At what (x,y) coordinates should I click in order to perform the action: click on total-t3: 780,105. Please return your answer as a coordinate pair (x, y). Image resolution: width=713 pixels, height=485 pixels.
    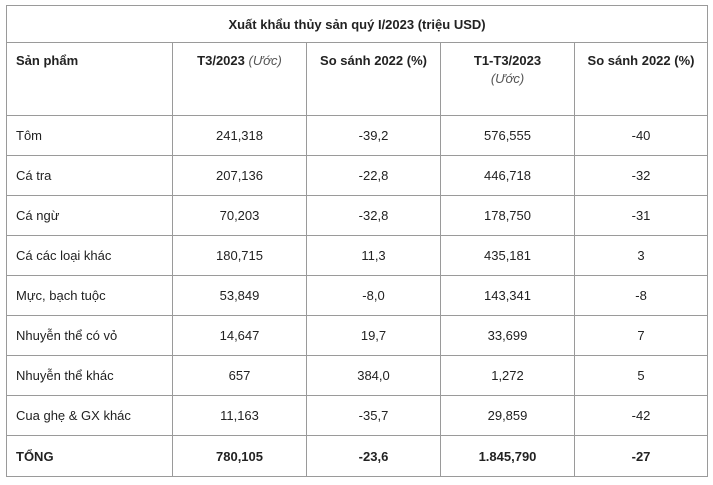
    Looking at the image, I should click on (239, 456).